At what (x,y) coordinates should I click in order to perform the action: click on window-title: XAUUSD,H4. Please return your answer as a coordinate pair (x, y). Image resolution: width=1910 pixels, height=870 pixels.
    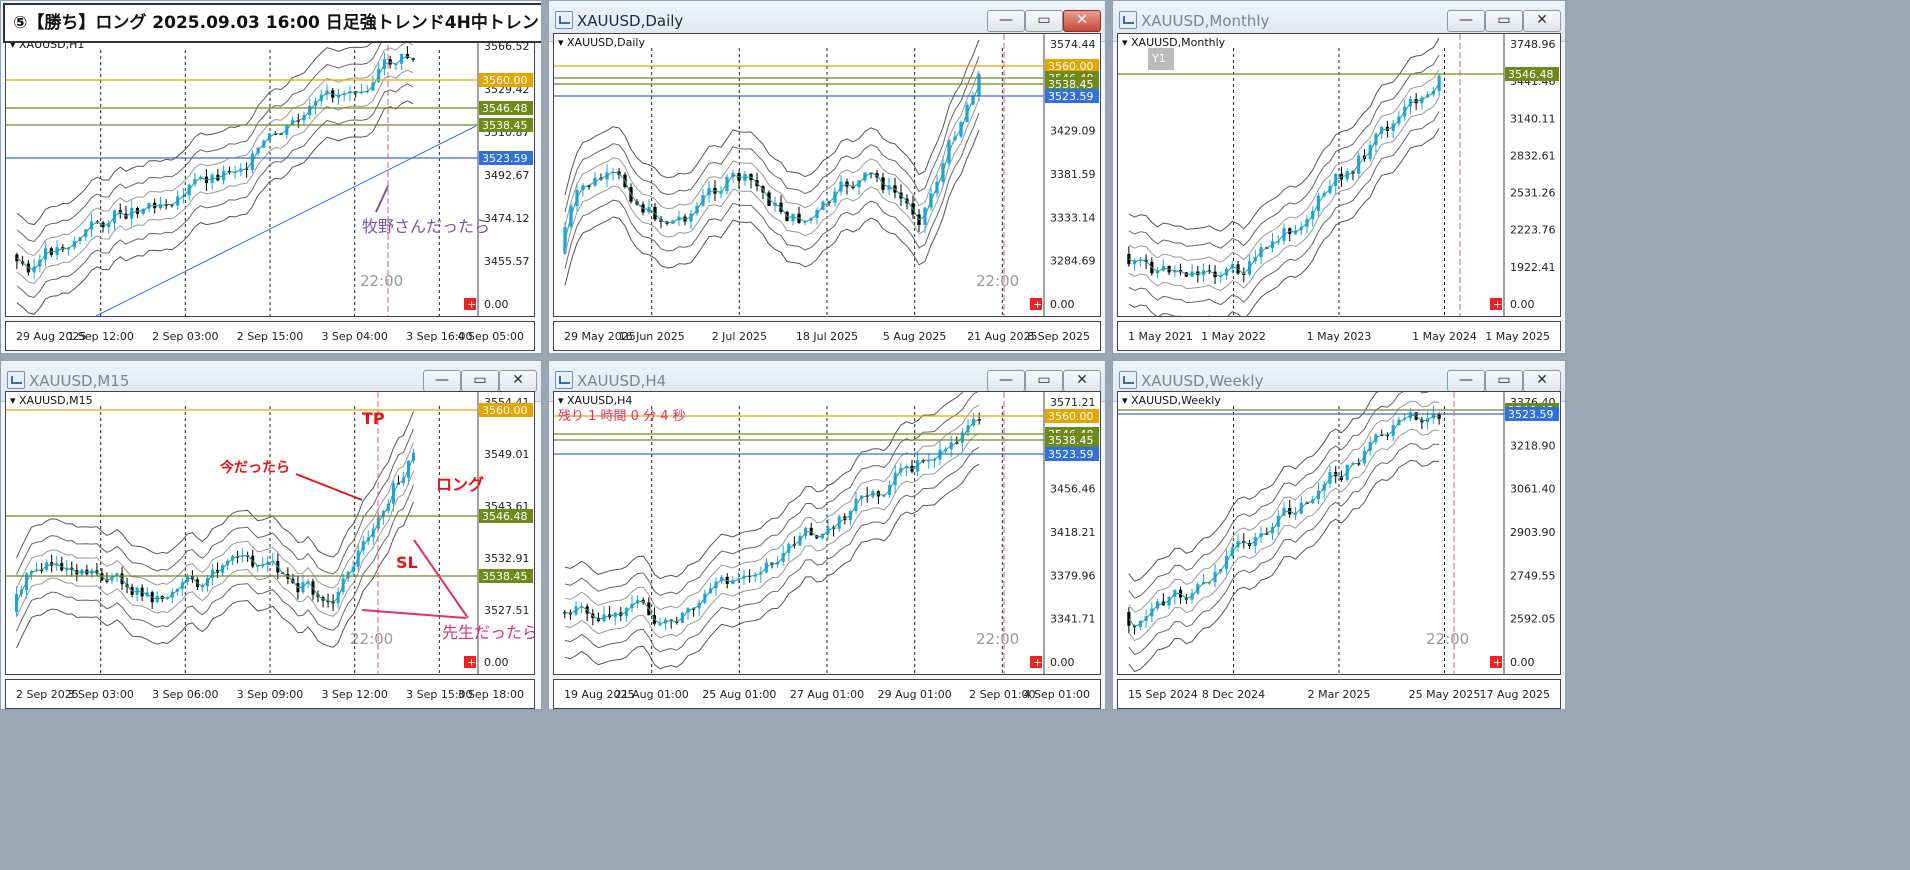
    Looking at the image, I should click on (622, 381).